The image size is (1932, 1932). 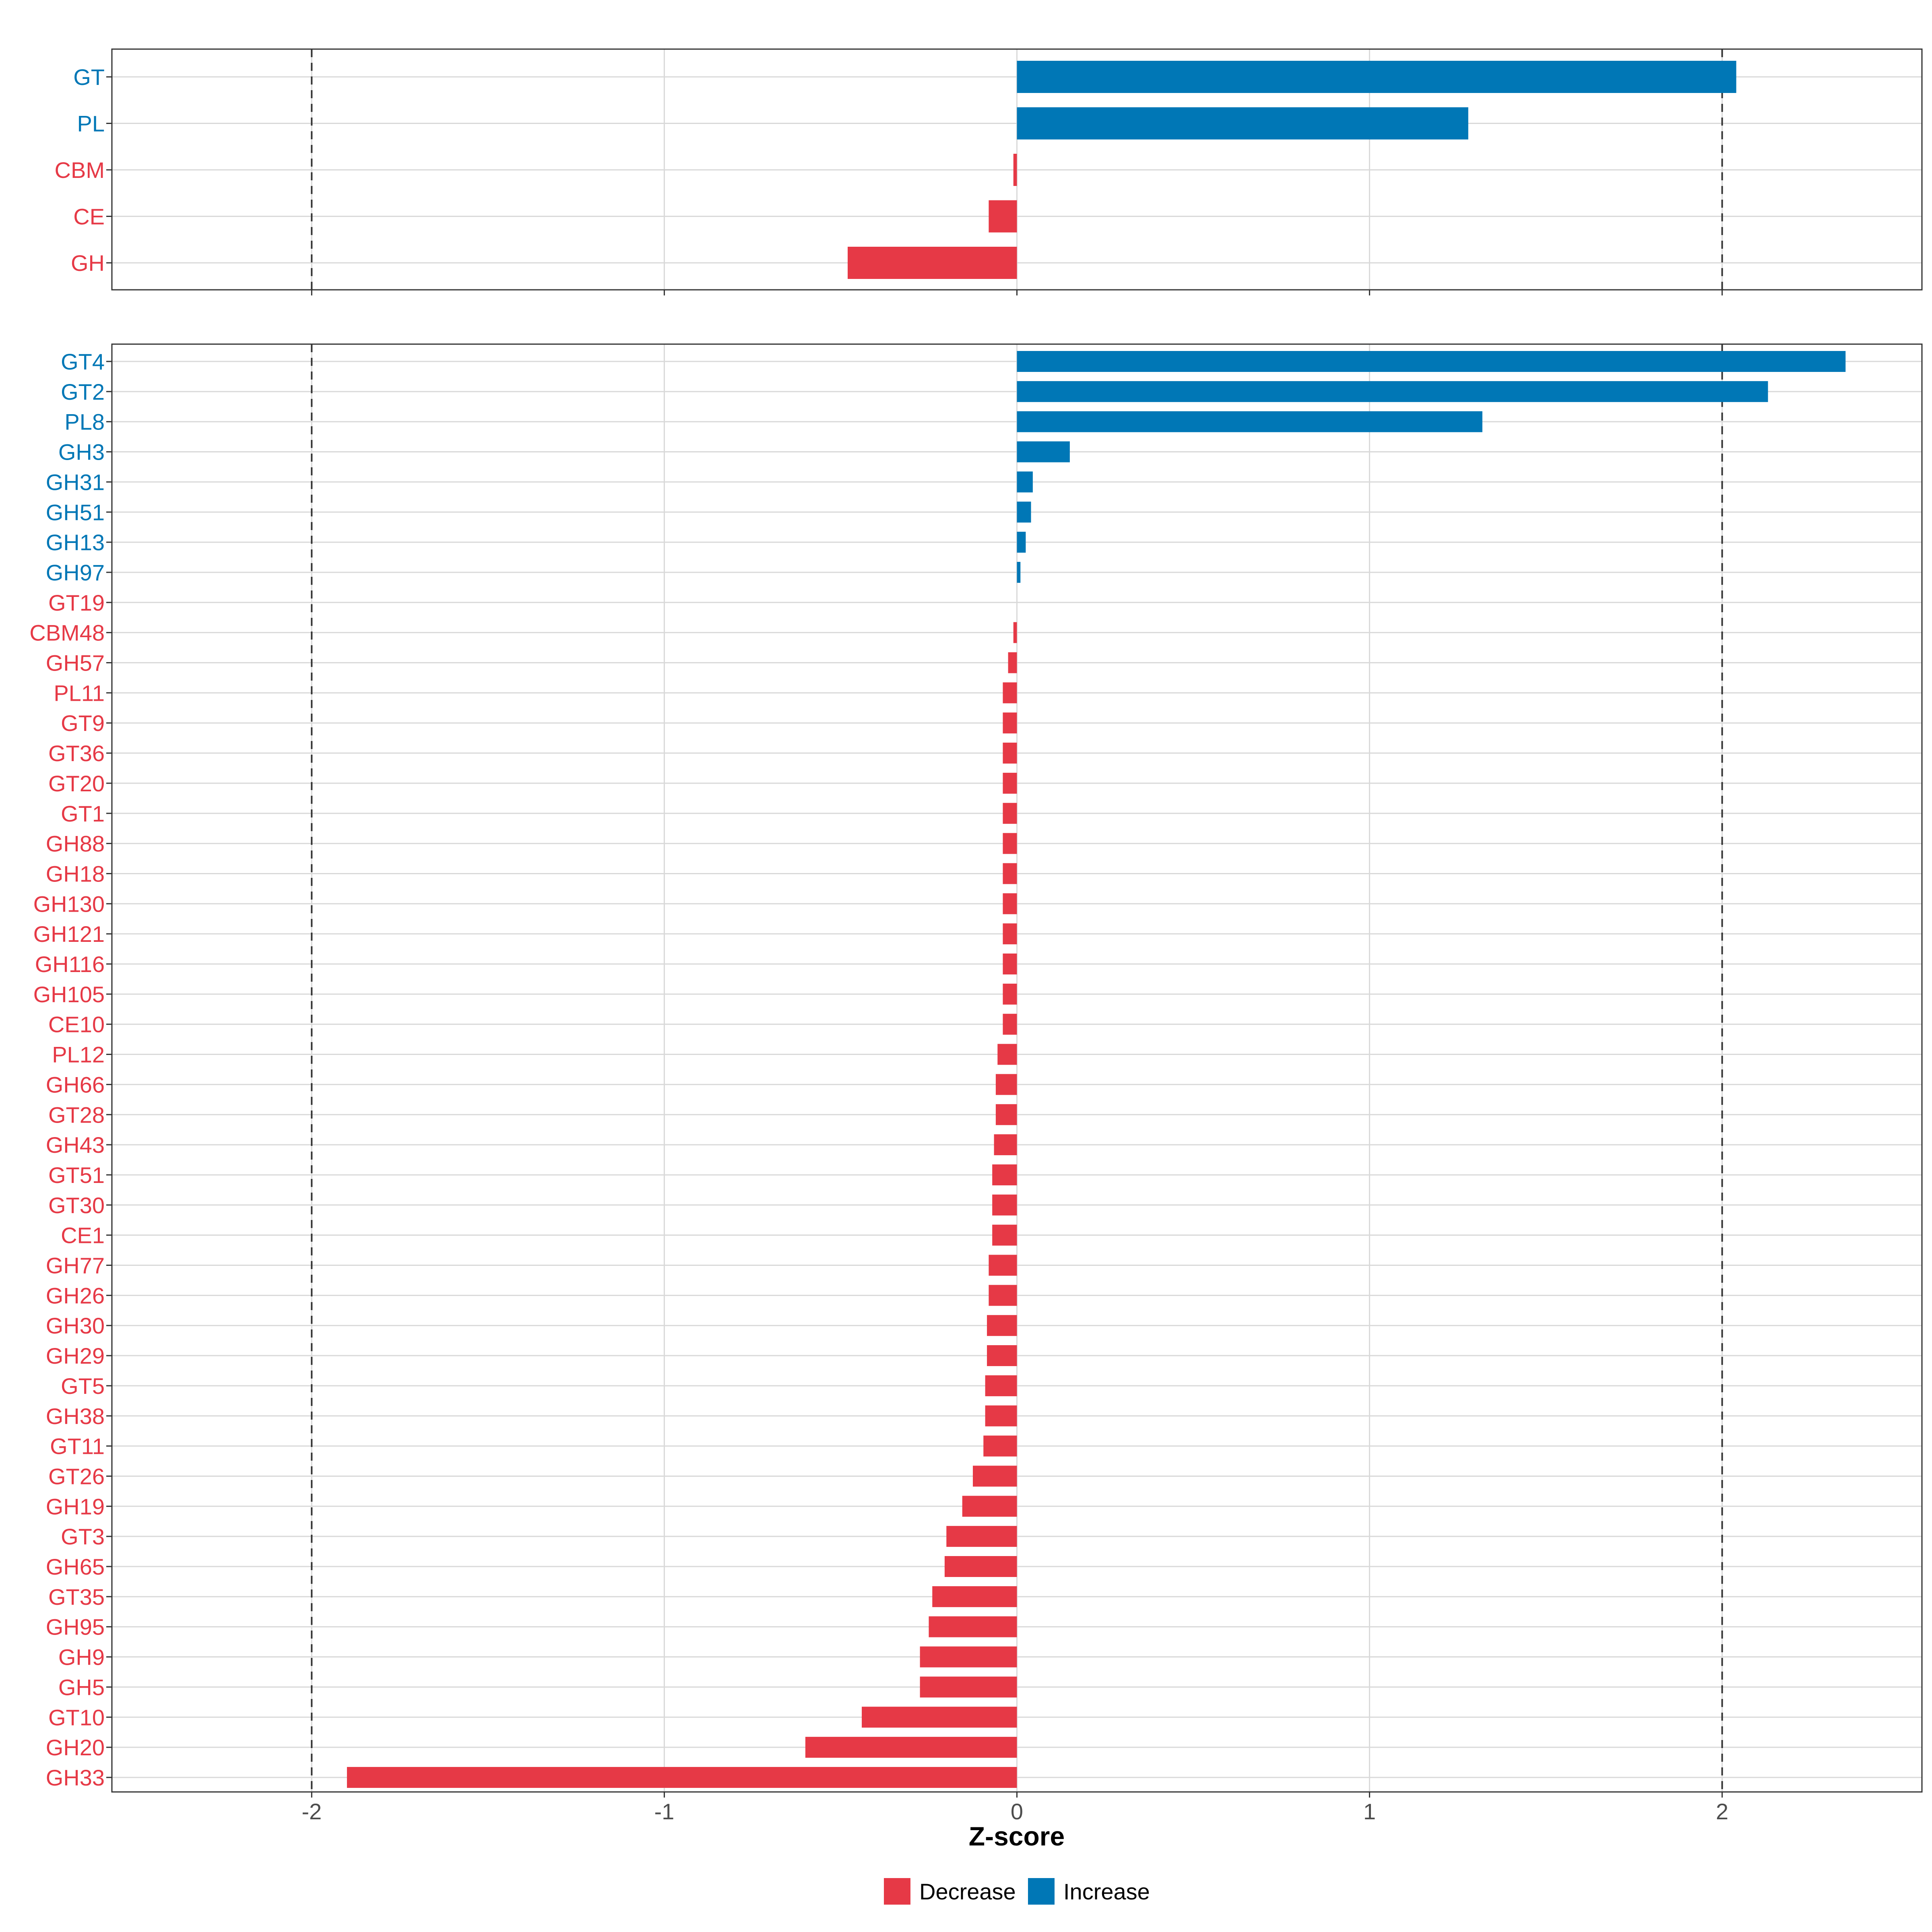 I want to click on bar-GH77, so click(x=1003, y=1265).